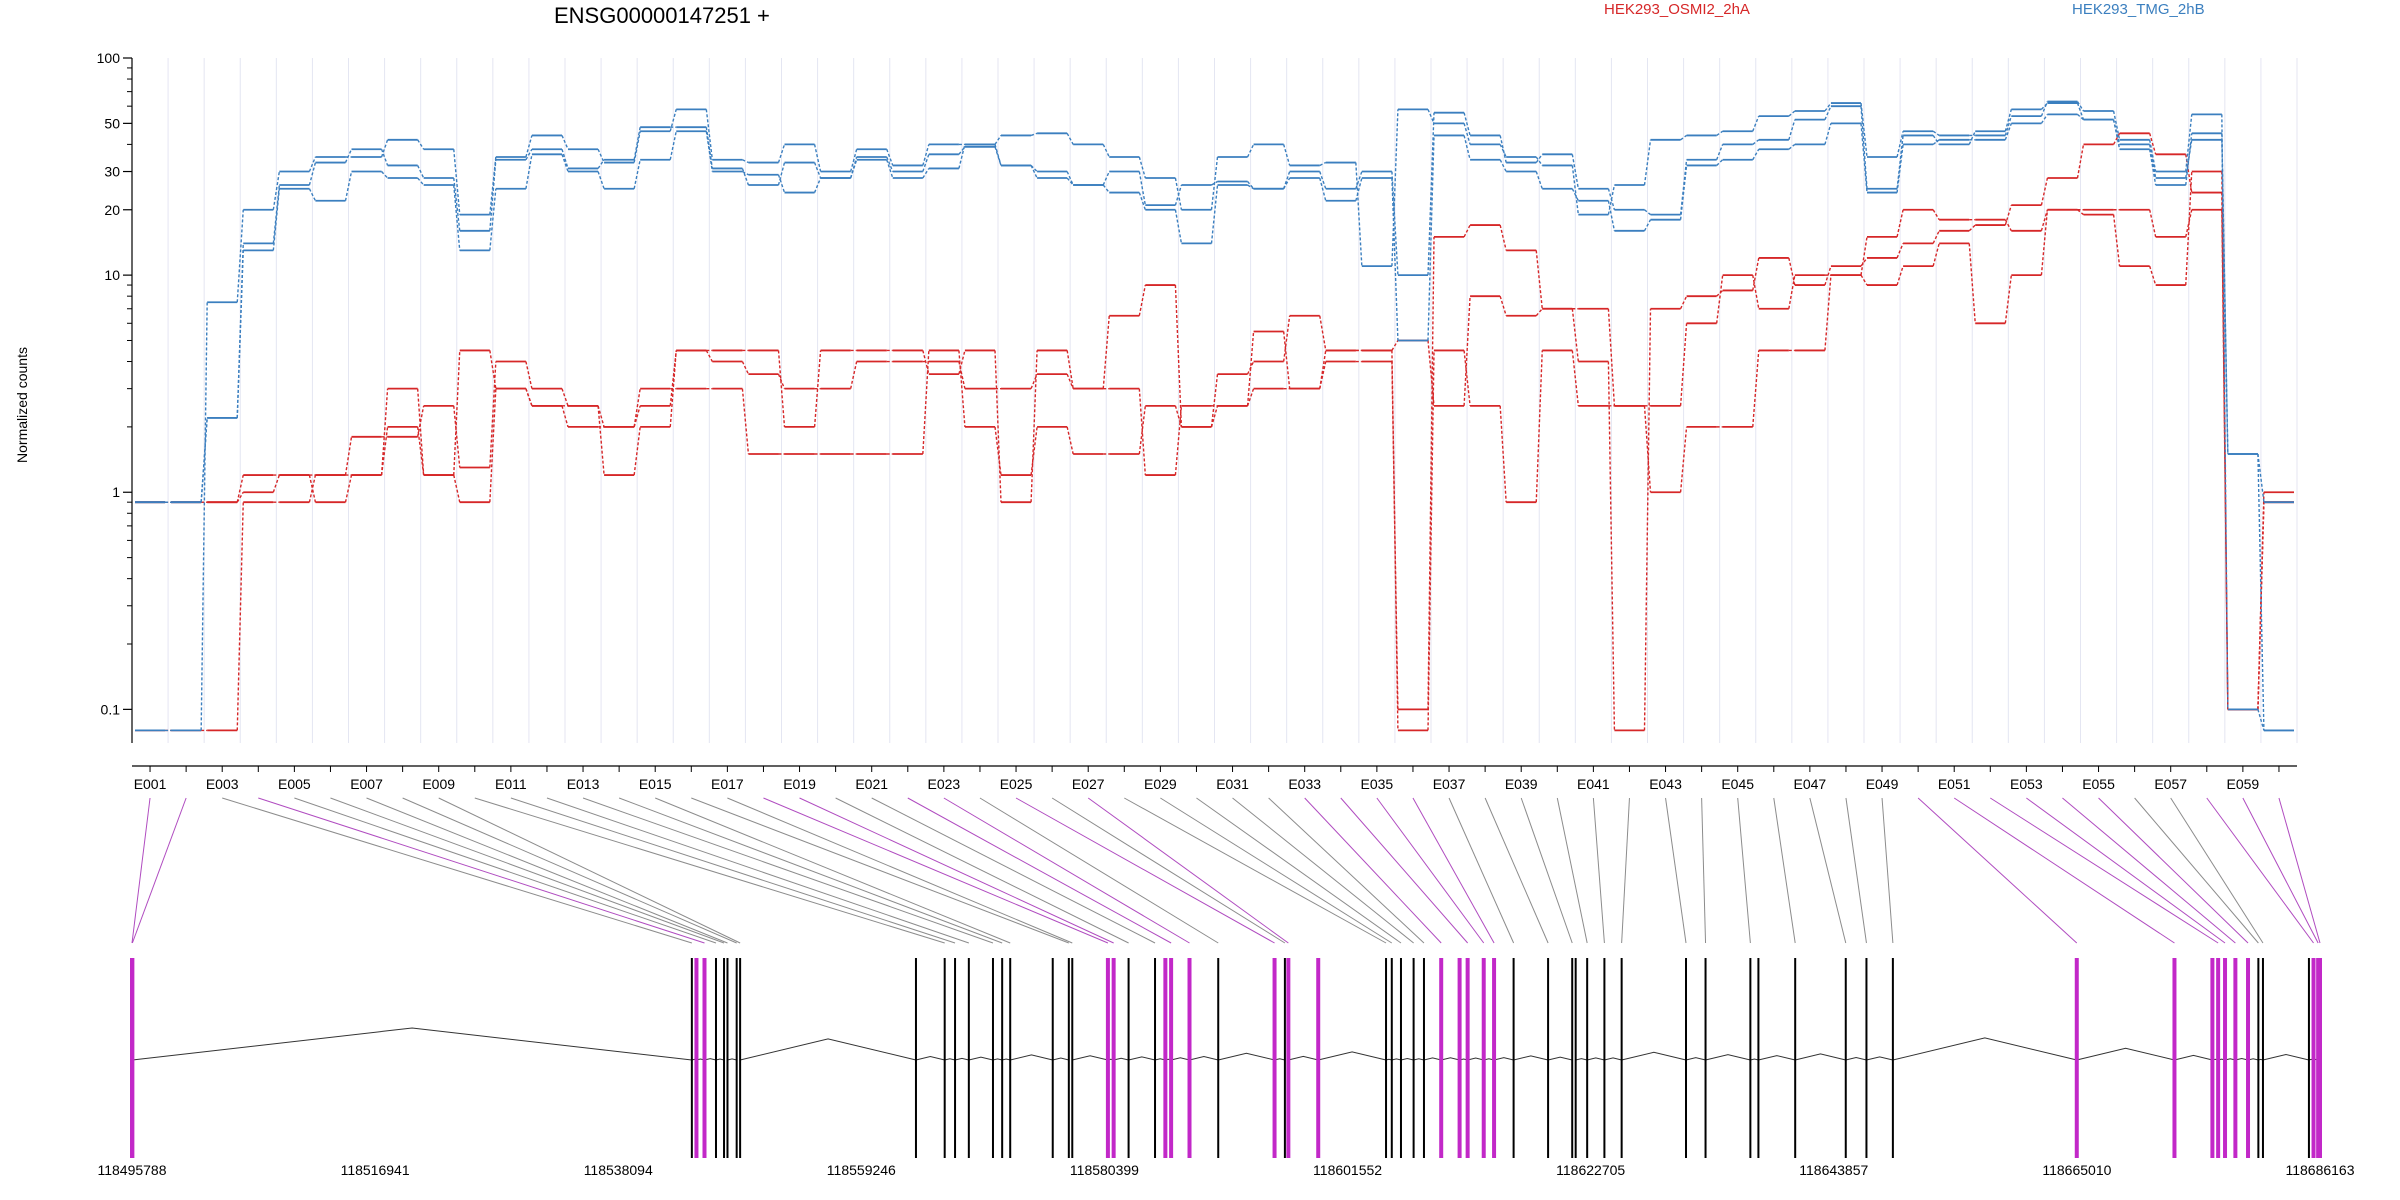 This screenshot has width=2400, height=1200. What do you see at coordinates (662, 15) in the screenshot?
I see `chart-title: ENSG00000147251 +` at bounding box center [662, 15].